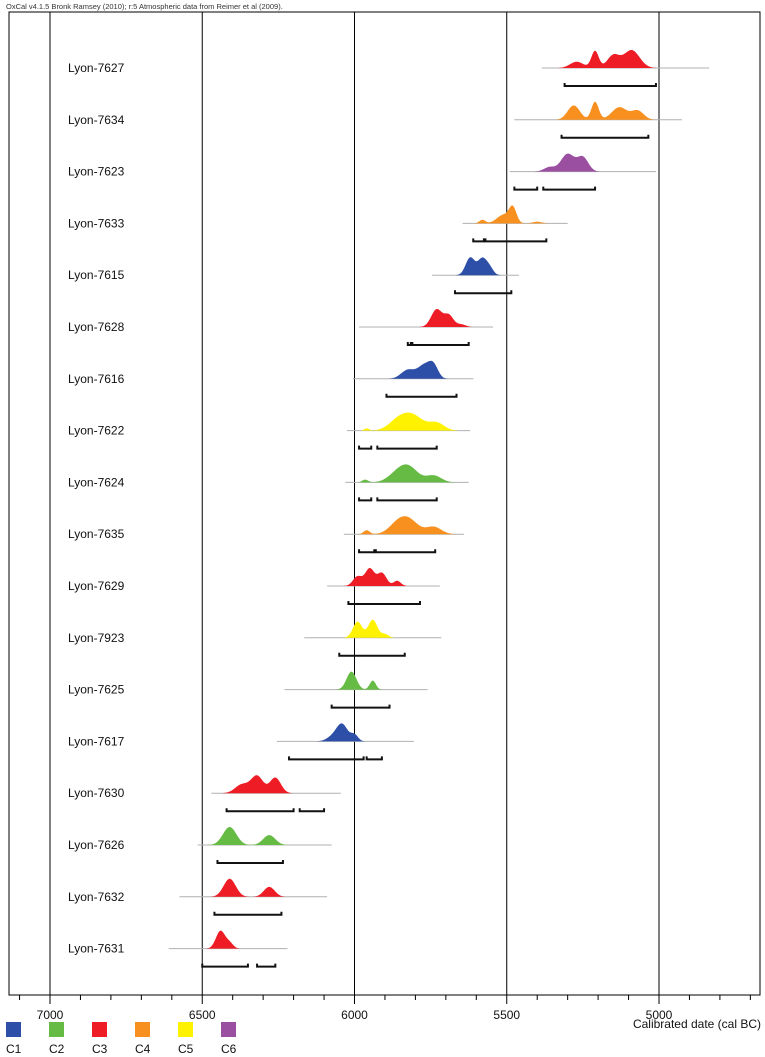  Describe the element at coordinates (96, 379) in the screenshot. I see `sample-label: Lyon-7616` at that location.